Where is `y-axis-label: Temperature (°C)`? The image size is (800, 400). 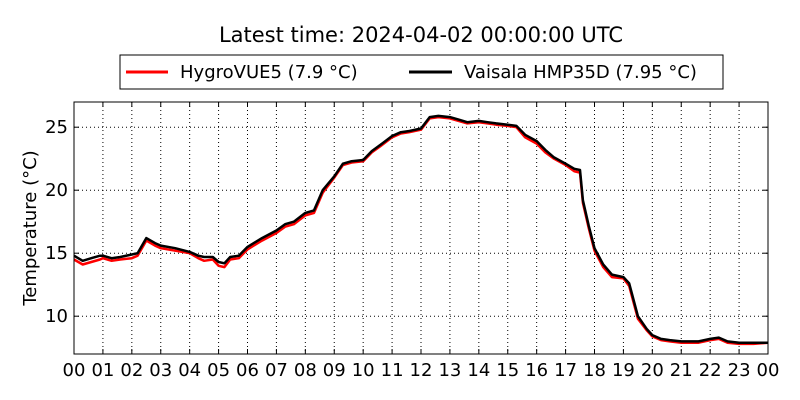 y-axis-label: Temperature (°C) is located at coordinates (30, 228).